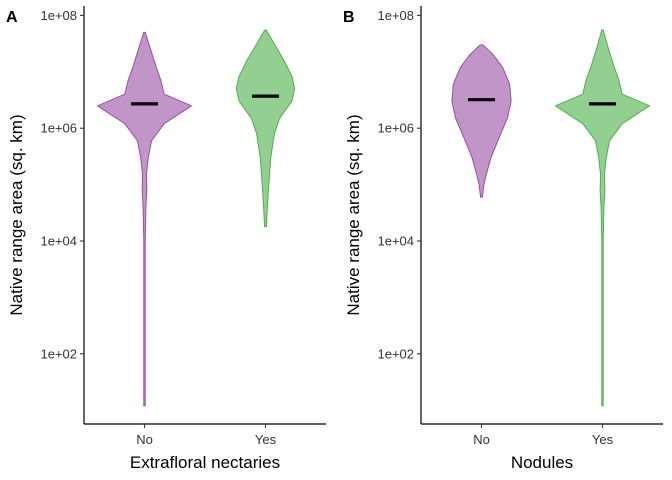  I want to click on x-axis-title: Extrafloral nectaries, so click(205, 462).